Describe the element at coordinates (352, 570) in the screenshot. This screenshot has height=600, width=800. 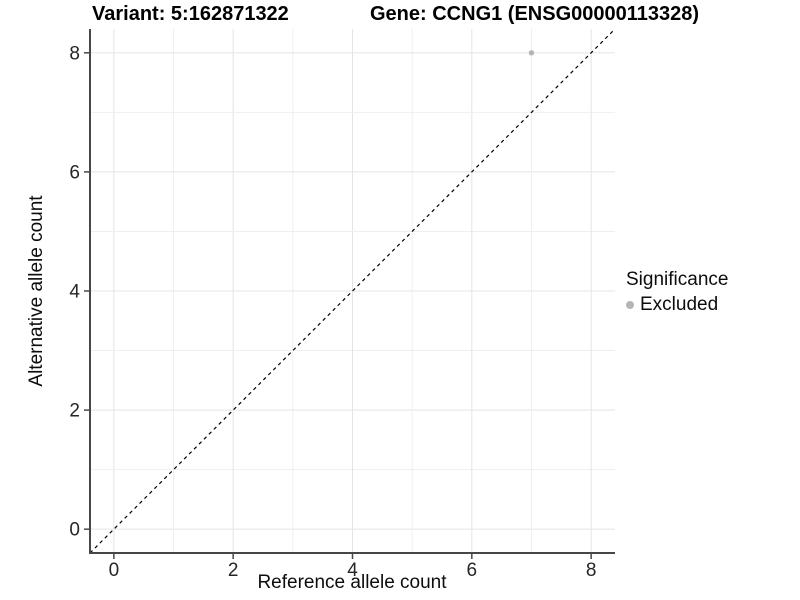
I see `x-tick-label-4: 4` at that location.